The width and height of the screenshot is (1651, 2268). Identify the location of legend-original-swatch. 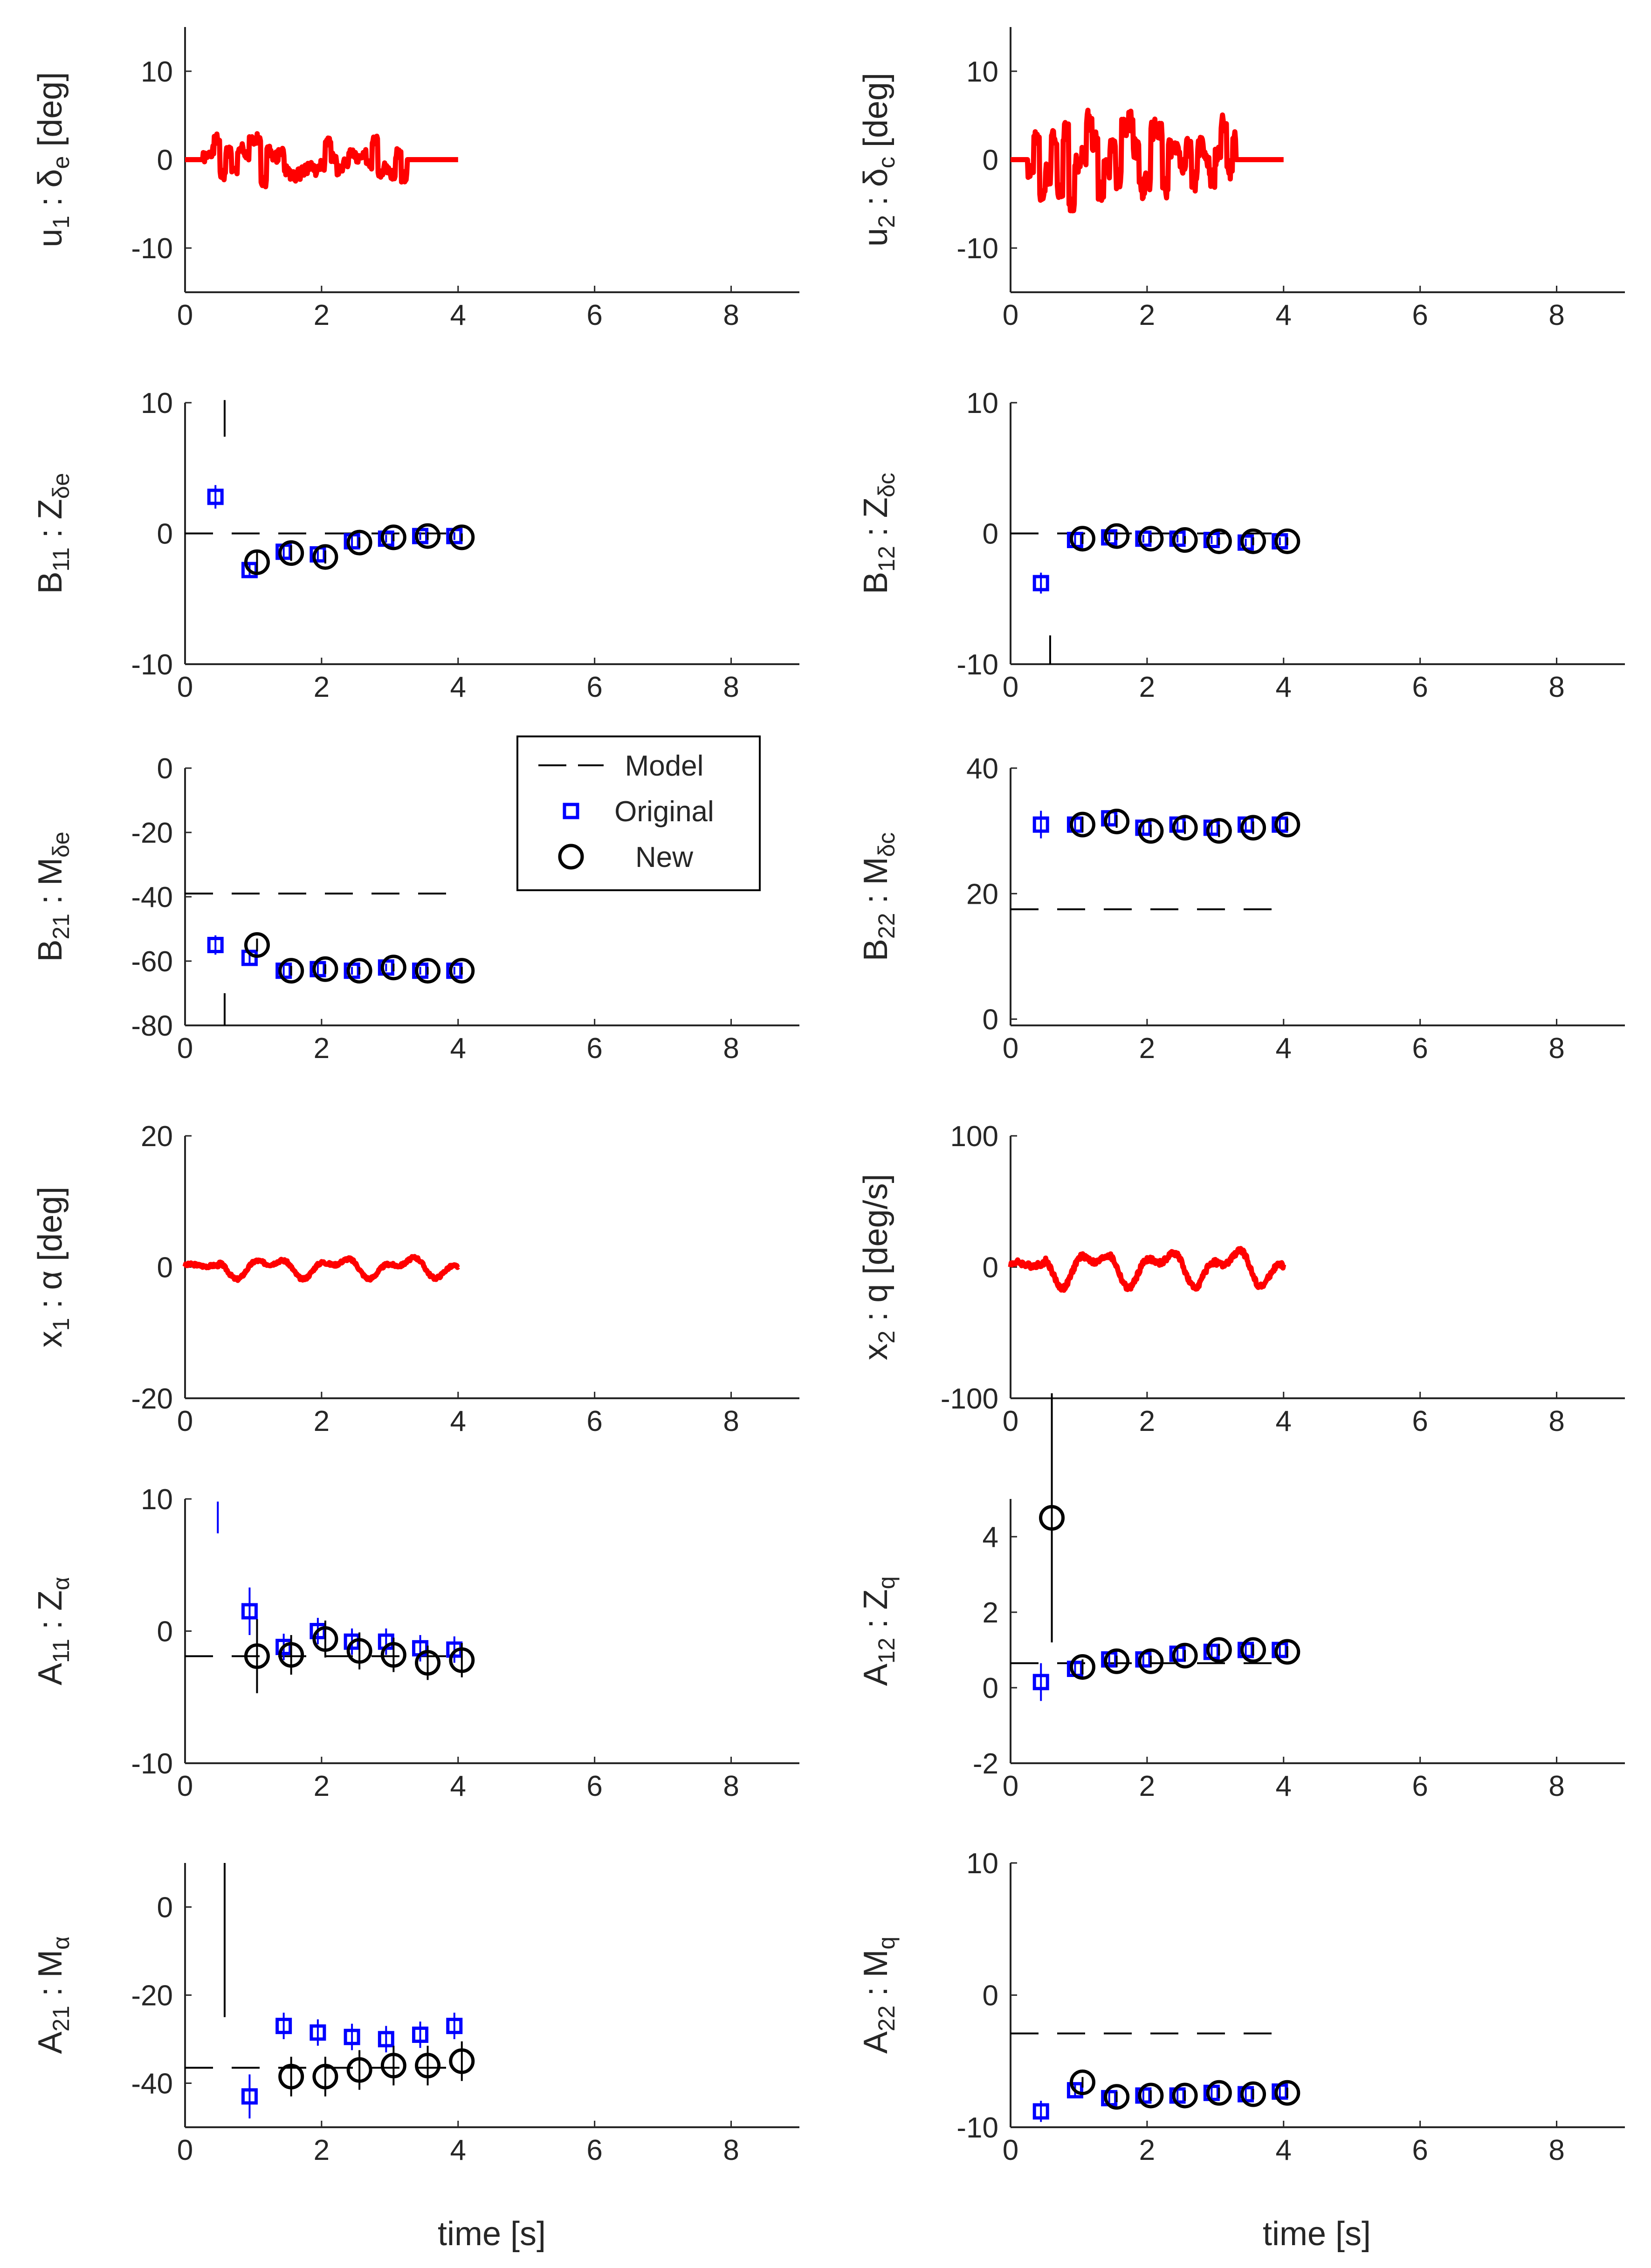
(571, 811).